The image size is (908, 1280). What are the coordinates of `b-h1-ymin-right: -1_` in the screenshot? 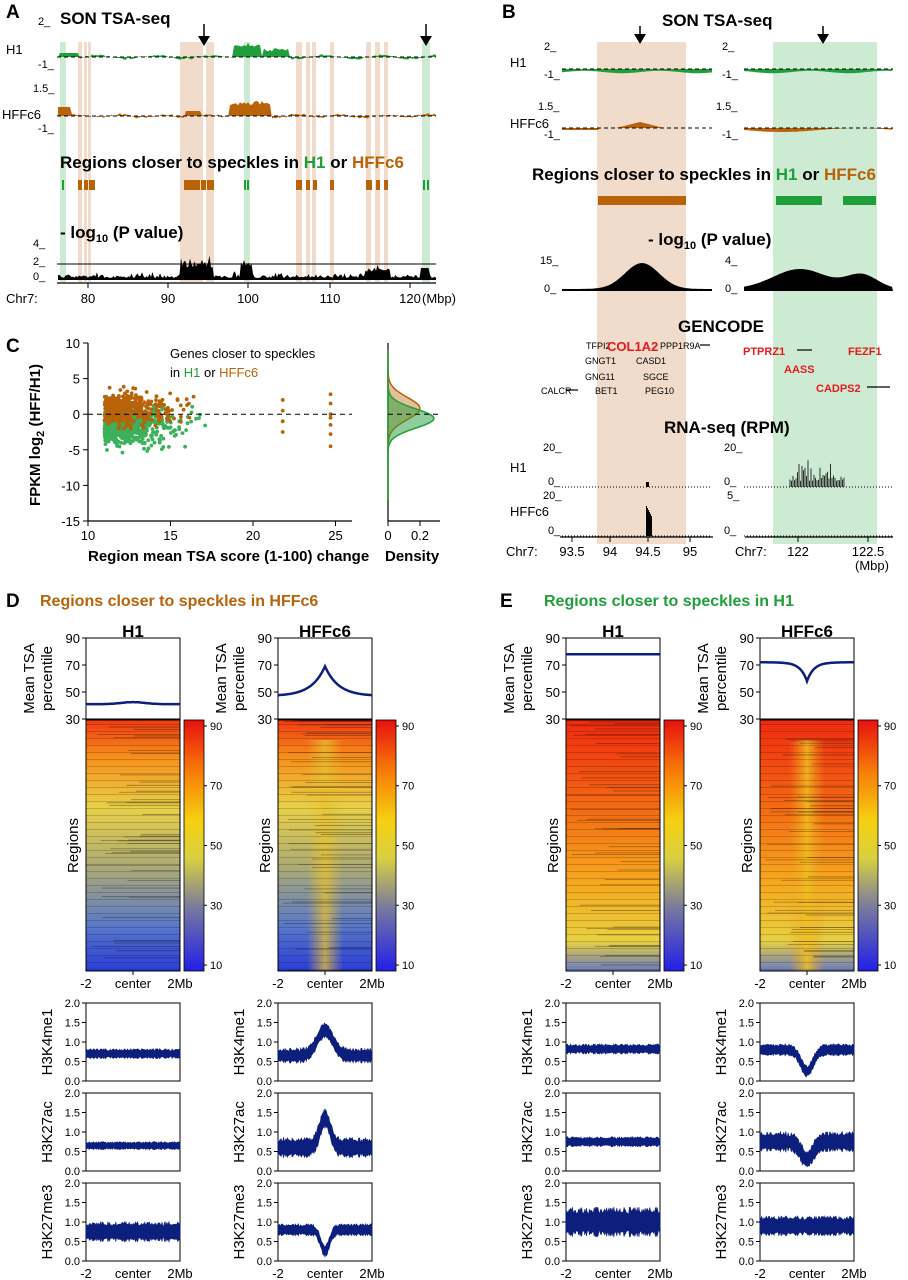 It's located at (730, 75).